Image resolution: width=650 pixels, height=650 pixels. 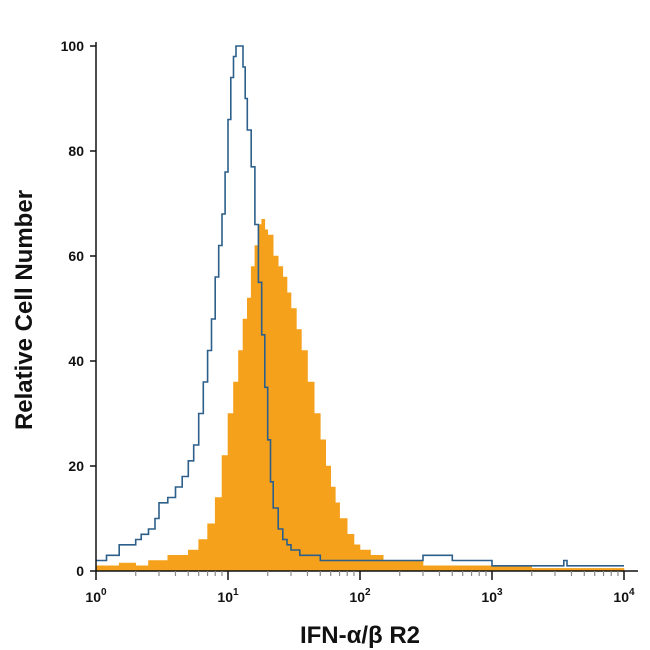 I want to click on y-axis-title: Relative Cell Number, so click(x=24, y=310).